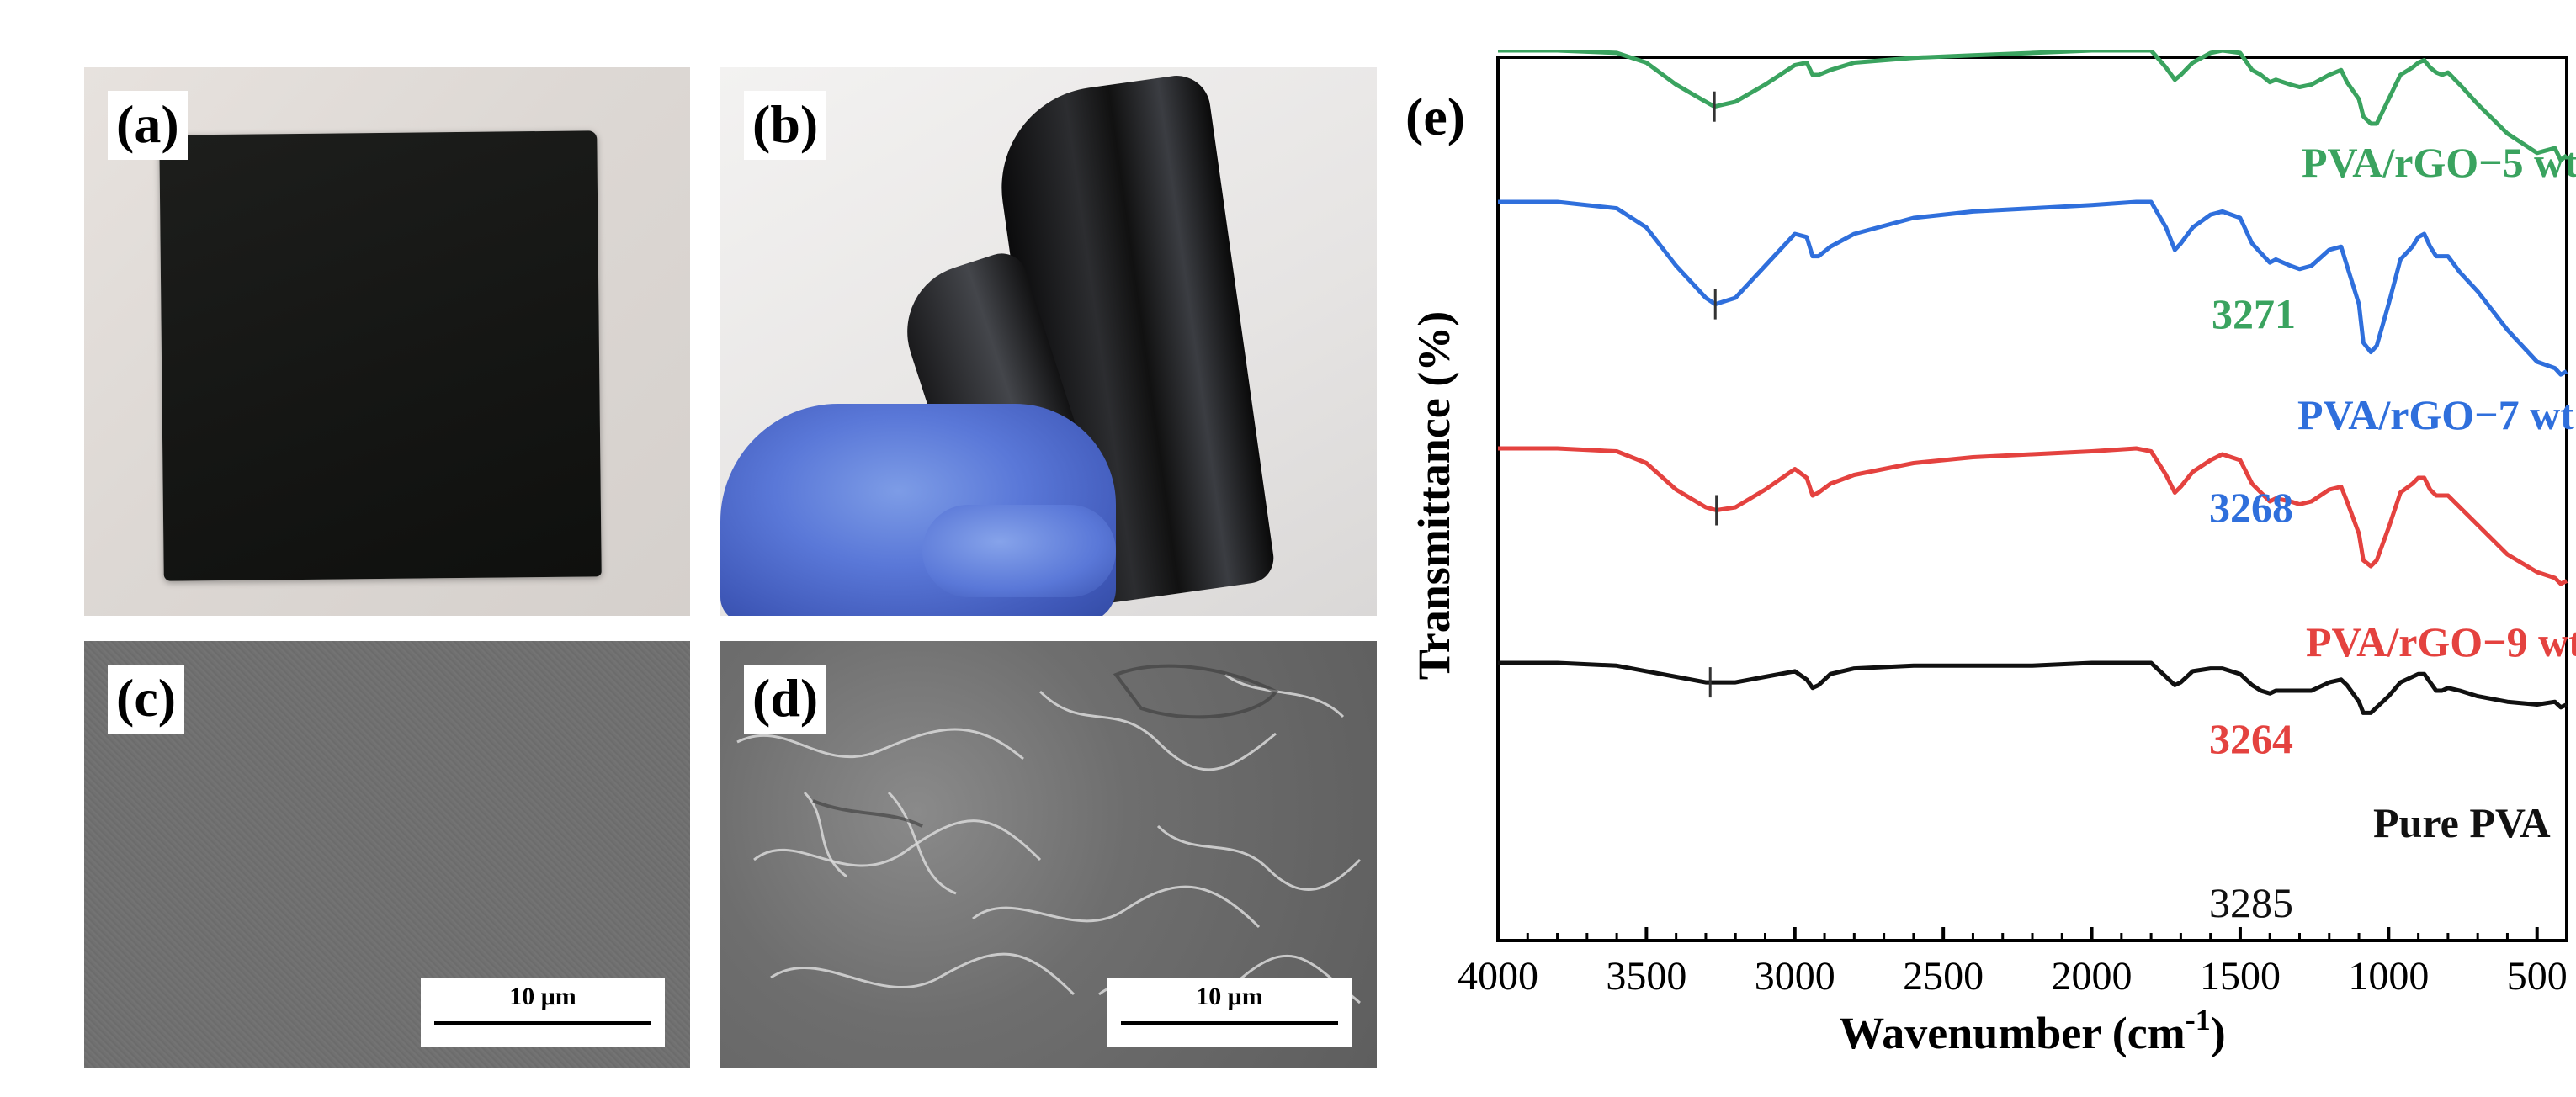 This screenshot has width=2576, height=1097. Describe the element at coordinates (1795, 976) in the screenshot. I see `x-tick-label: 3000` at that location.